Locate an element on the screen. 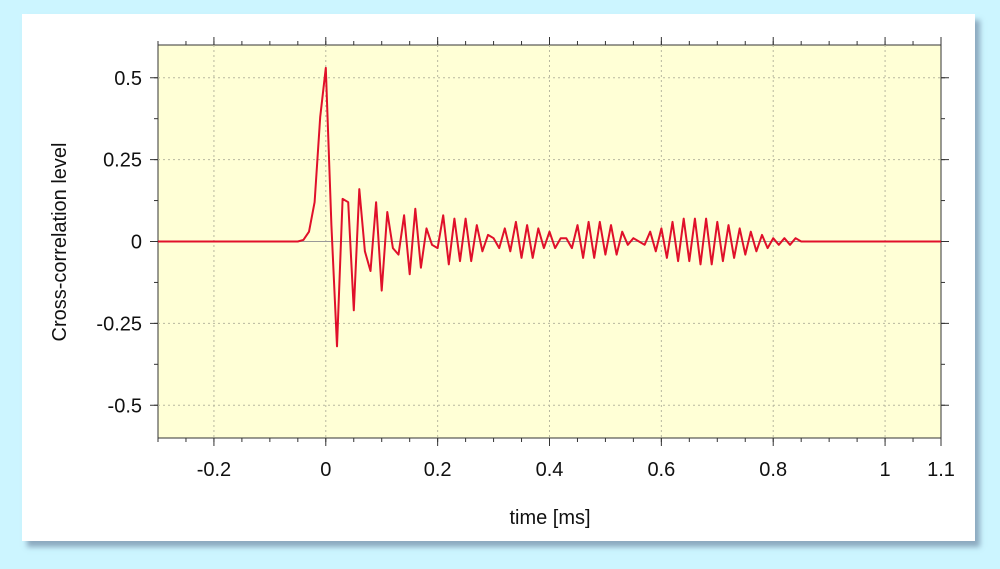 The height and width of the screenshot is (569, 1000). y-tick-label: -0.5 is located at coordinates (125, 406).